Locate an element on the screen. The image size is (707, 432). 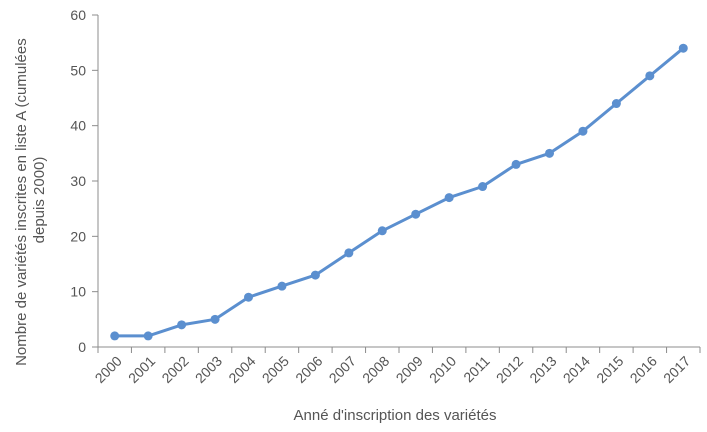
y-axis: 0 10 20 30 40 50 60 is located at coordinates (84, 181).